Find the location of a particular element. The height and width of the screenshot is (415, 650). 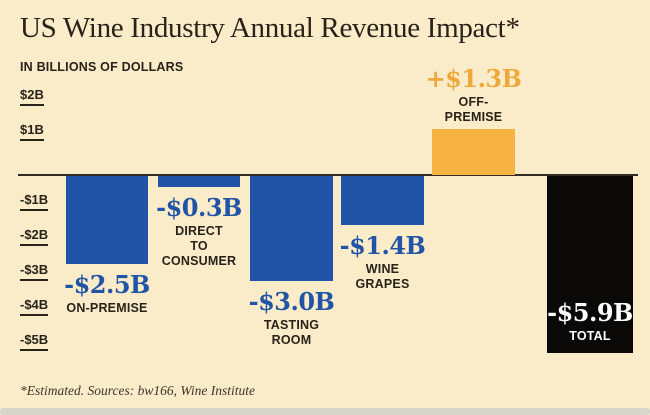

y-axis-tick-label: -$1B is located at coordinates (34, 202).